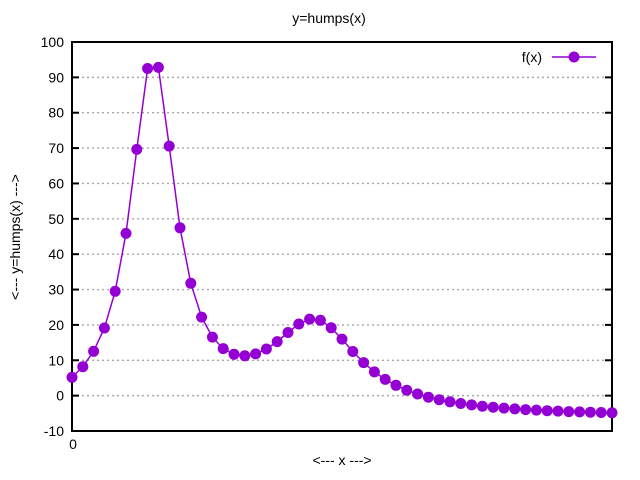 The width and height of the screenshot is (640, 480). Describe the element at coordinates (518, 57) in the screenshot. I see `legend: f(x)` at that location.